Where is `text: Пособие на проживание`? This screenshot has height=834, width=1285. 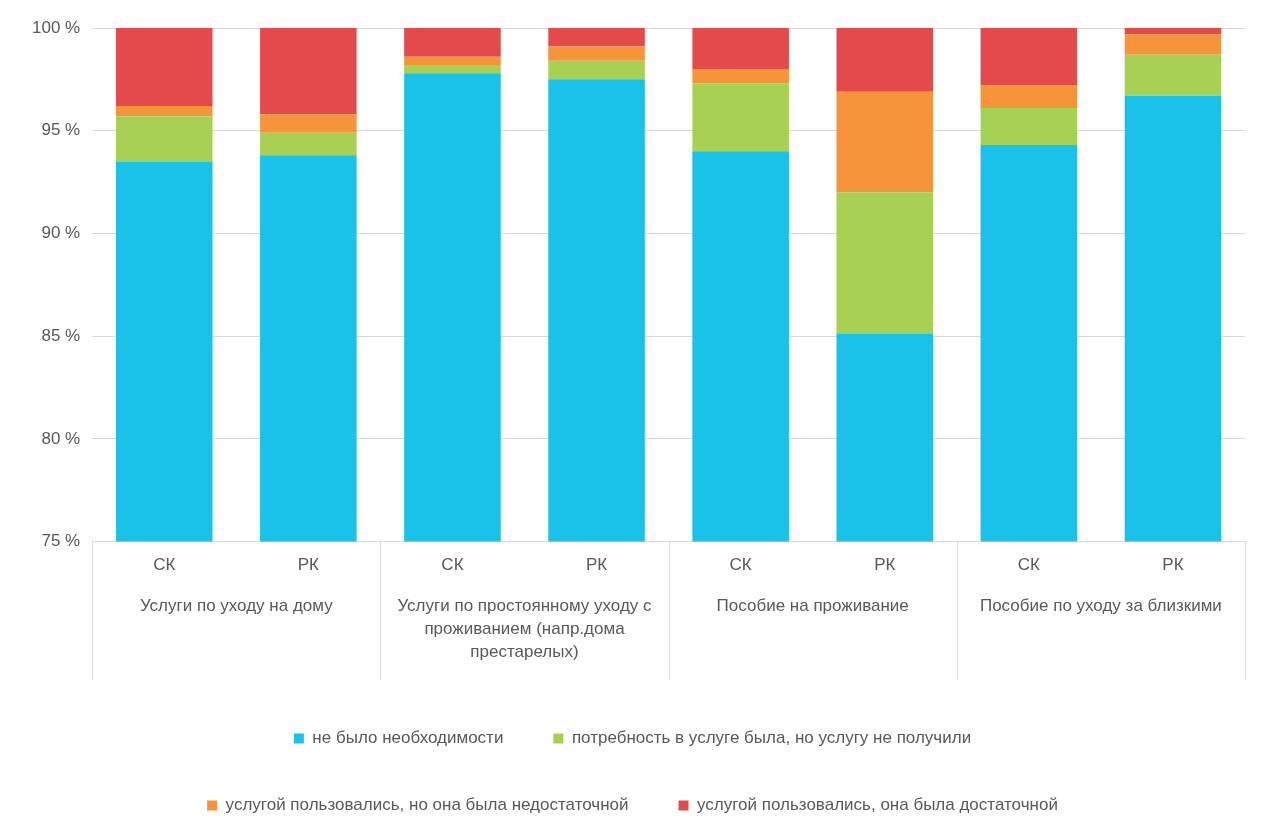 text: Пособие на проживание is located at coordinates (812, 605).